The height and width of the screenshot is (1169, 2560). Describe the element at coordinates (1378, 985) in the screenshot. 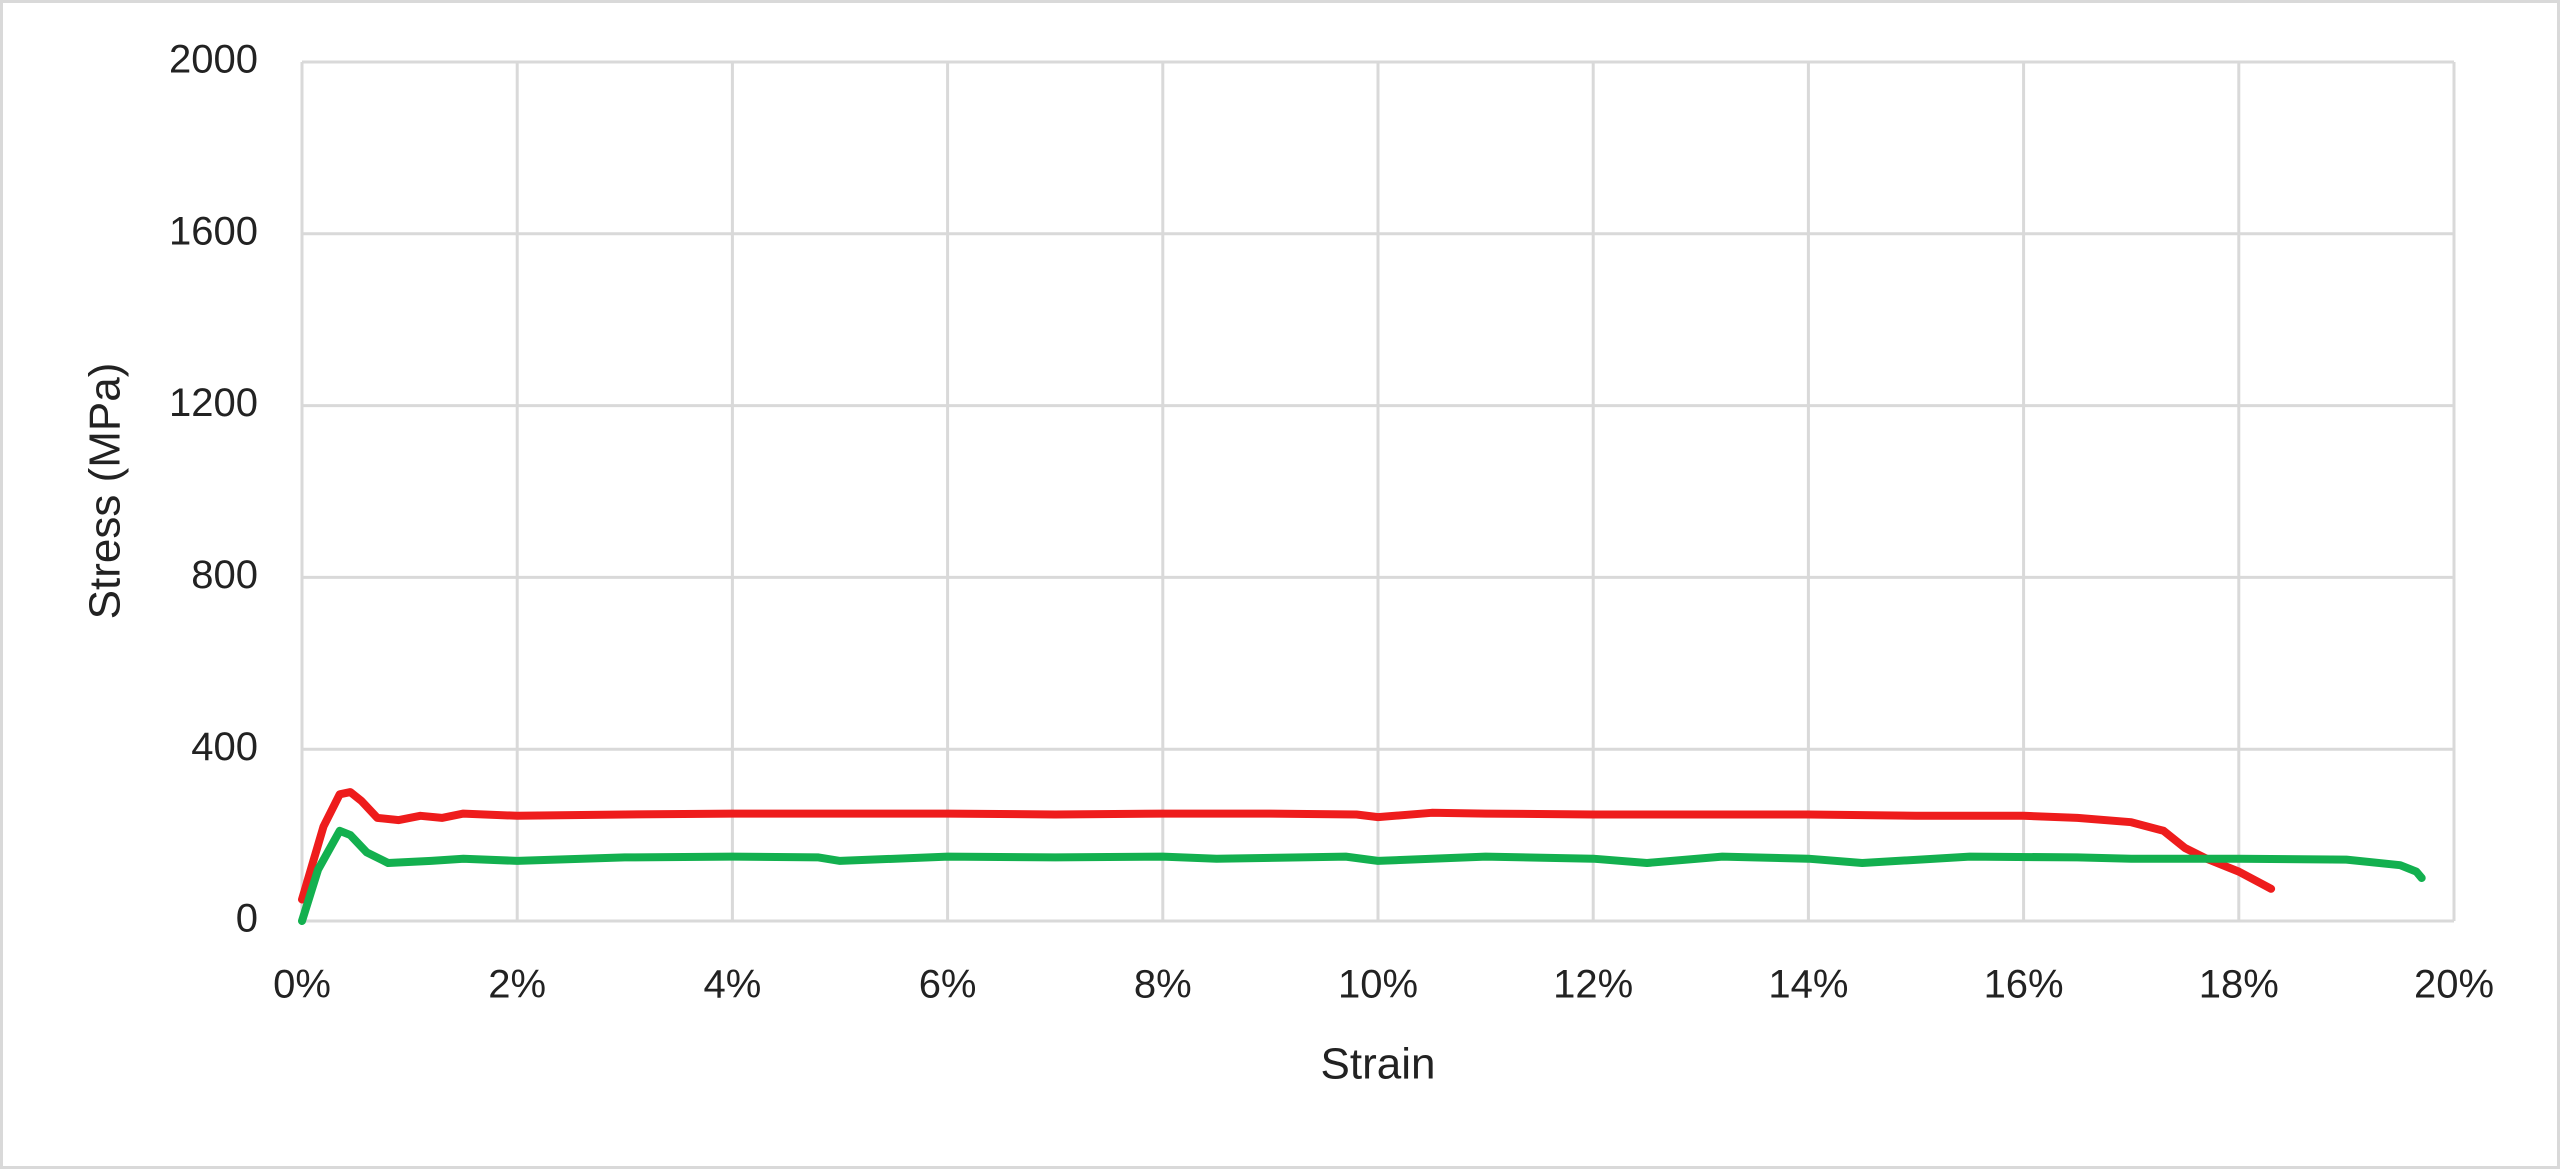

I see `x-tick-label: 10%` at that location.